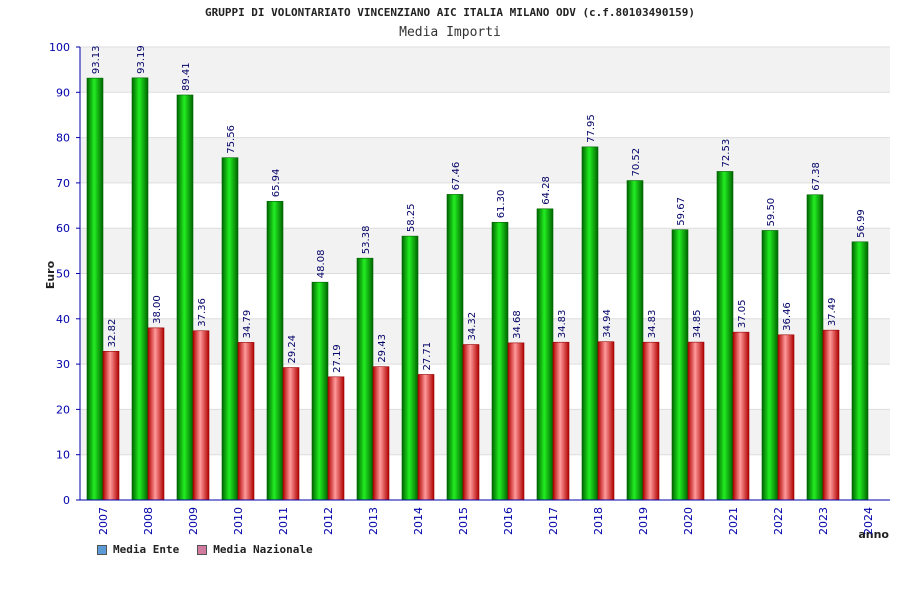 This screenshot has height=600, width=900. I want to click on data-label-media-nazionale: 32.82, so click(112, 333).